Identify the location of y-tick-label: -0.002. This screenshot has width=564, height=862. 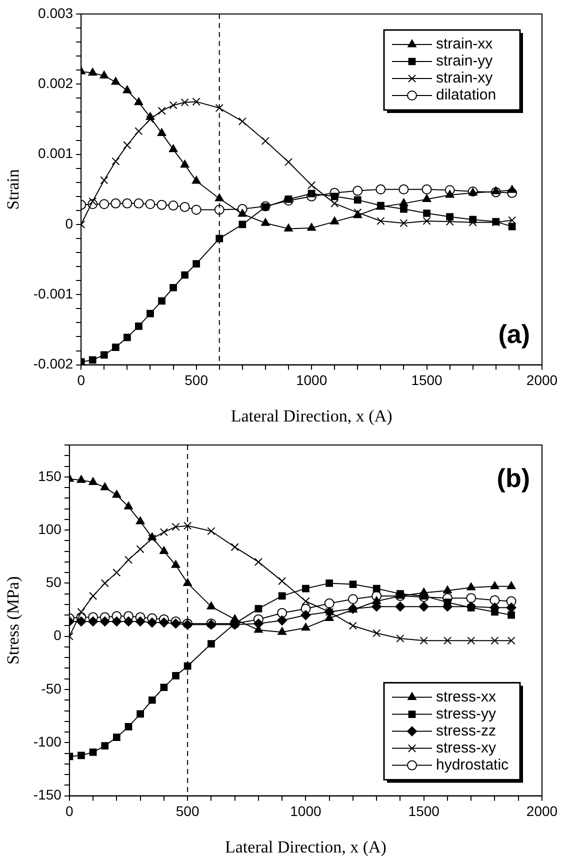
(53, 364).